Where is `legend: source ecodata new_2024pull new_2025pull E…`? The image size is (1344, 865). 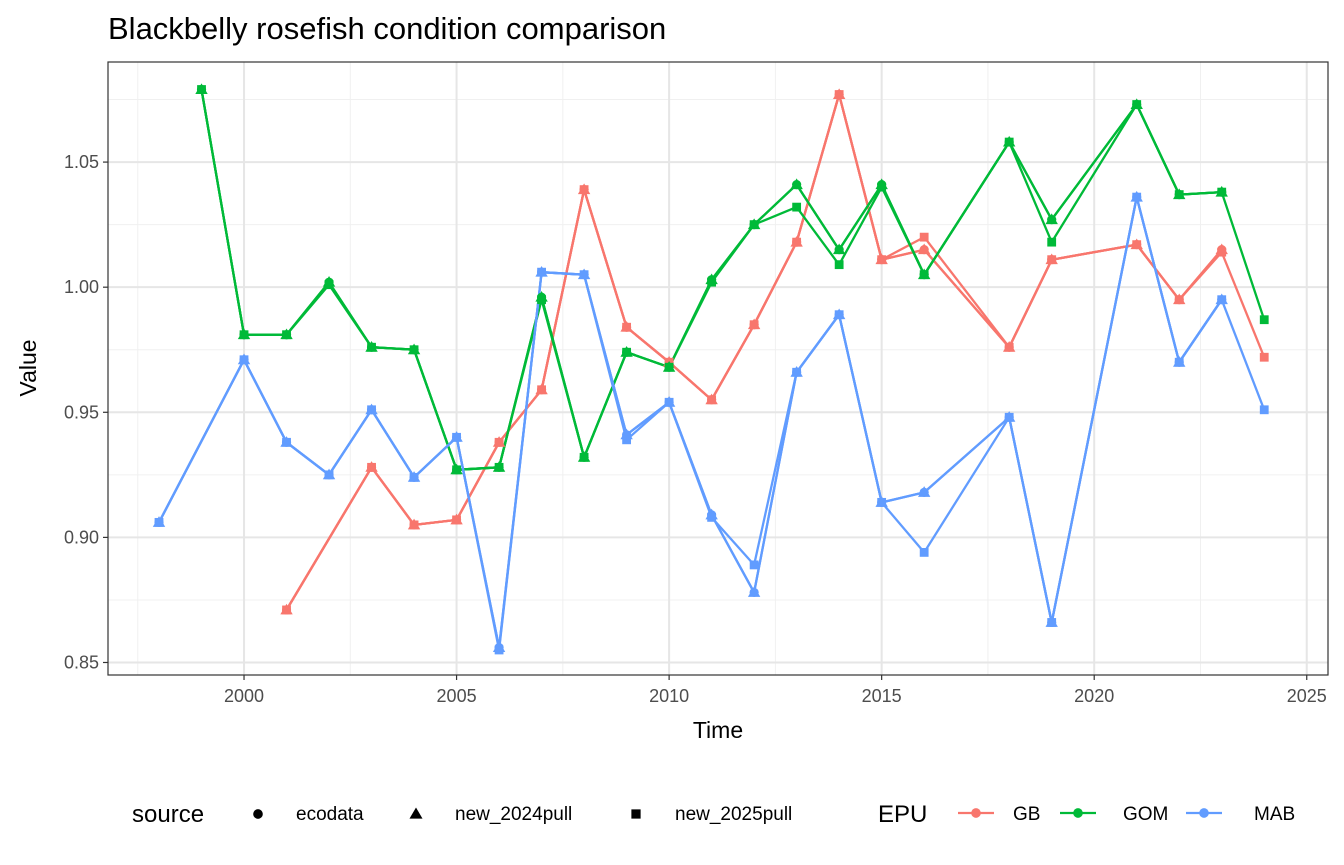 legend: source ecodata new_2024pull new_2025pull E… is located at coordinates (713, 814).